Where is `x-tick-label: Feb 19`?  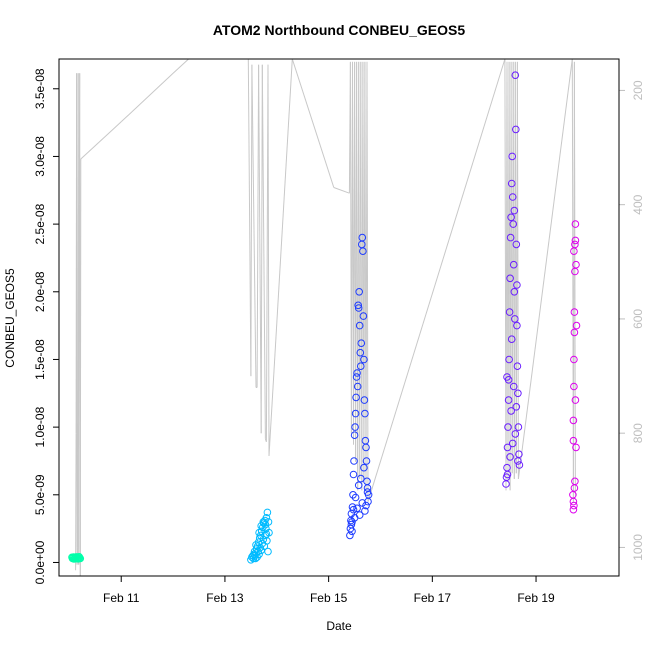
x-tick-label: Feb 19 is located at coordinates (536, 598).